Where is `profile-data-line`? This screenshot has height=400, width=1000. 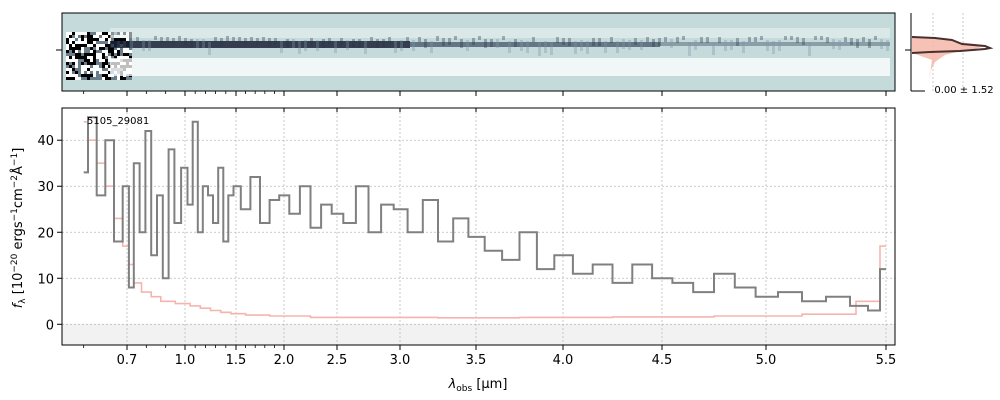
profile-data-line is located at coordinates (952, 45).